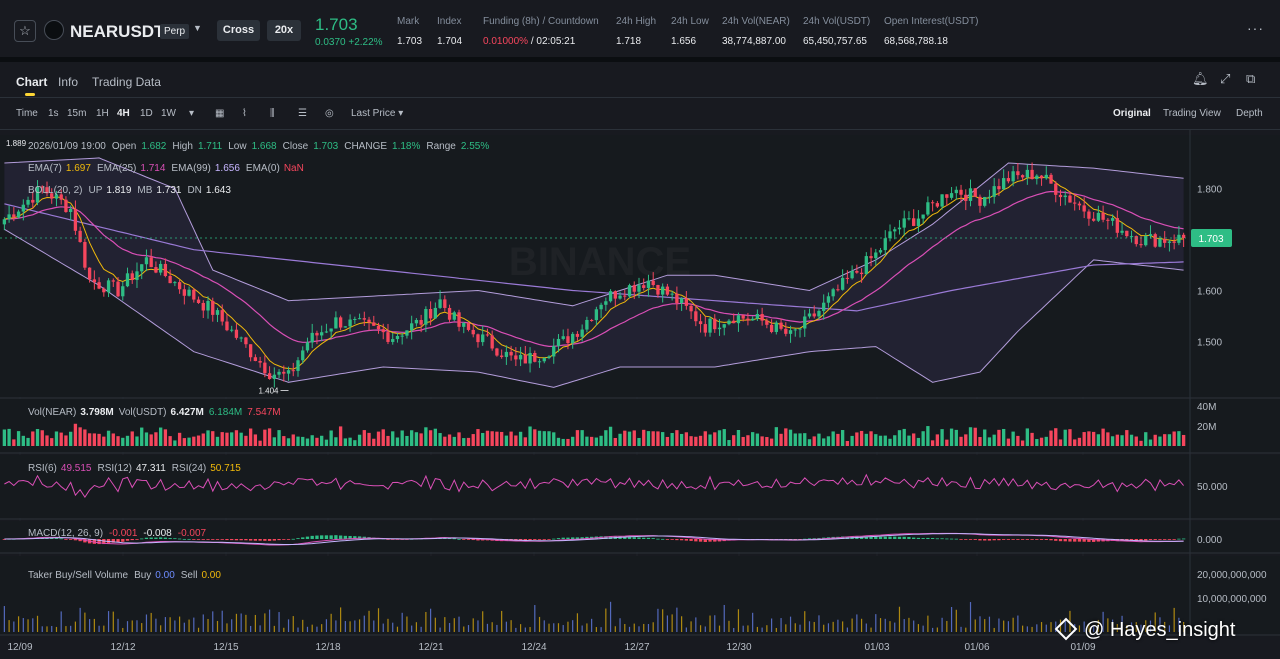 The image size is (1280, 659). Describe the element at coordinates (53, 113) in the screenshot. I see `interval-1s: 1s` at that location.